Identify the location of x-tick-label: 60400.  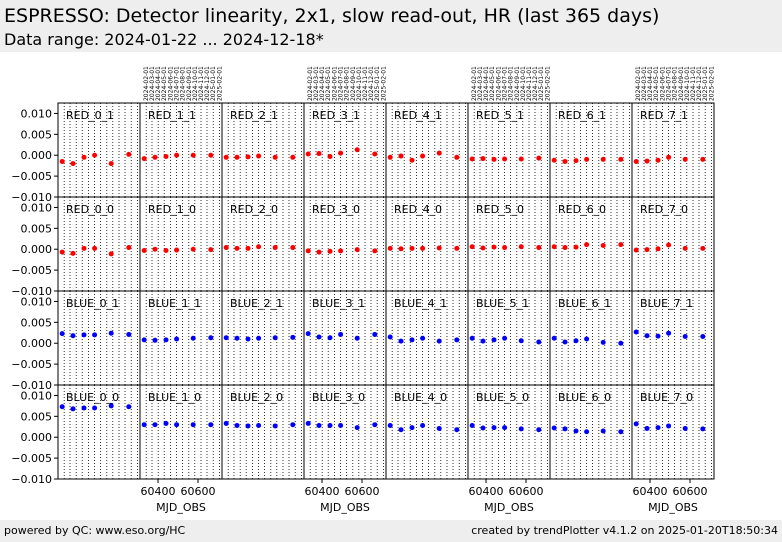
(650, 491).